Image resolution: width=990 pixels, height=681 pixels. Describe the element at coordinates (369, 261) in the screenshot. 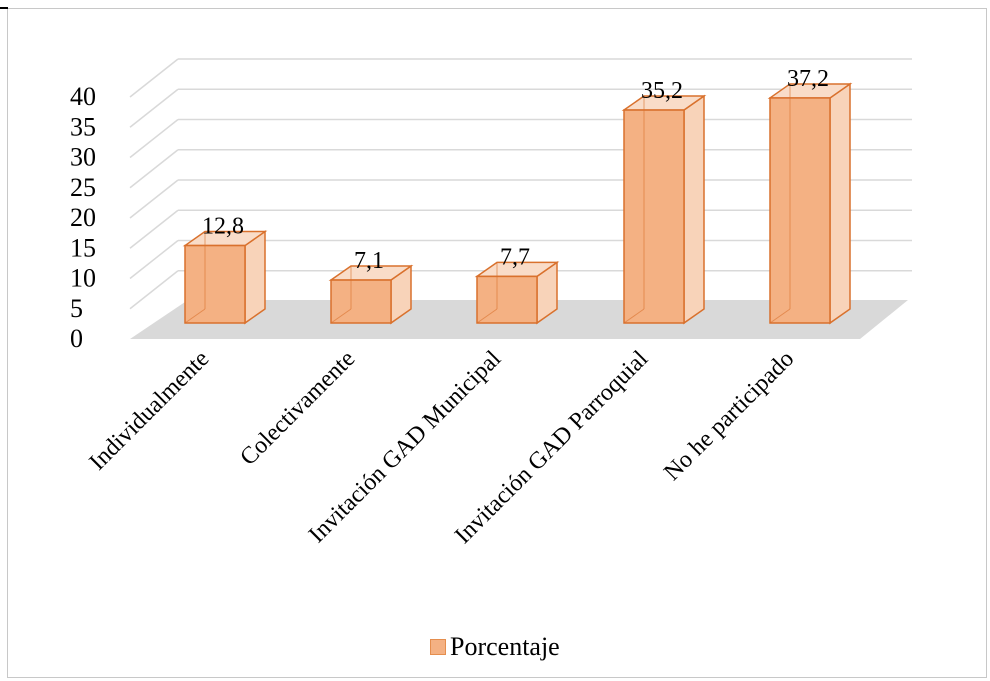

I see `data-label: 7,1` at that location.